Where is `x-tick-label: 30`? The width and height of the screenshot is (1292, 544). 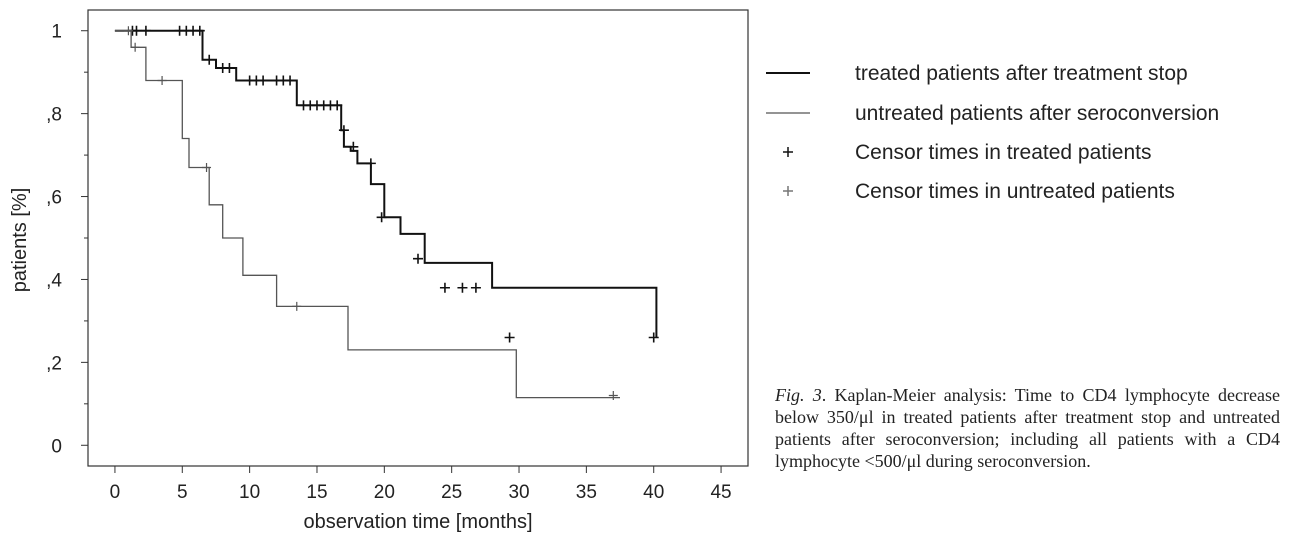 x-tick-label: 30 is located at coordinates (518, 492).